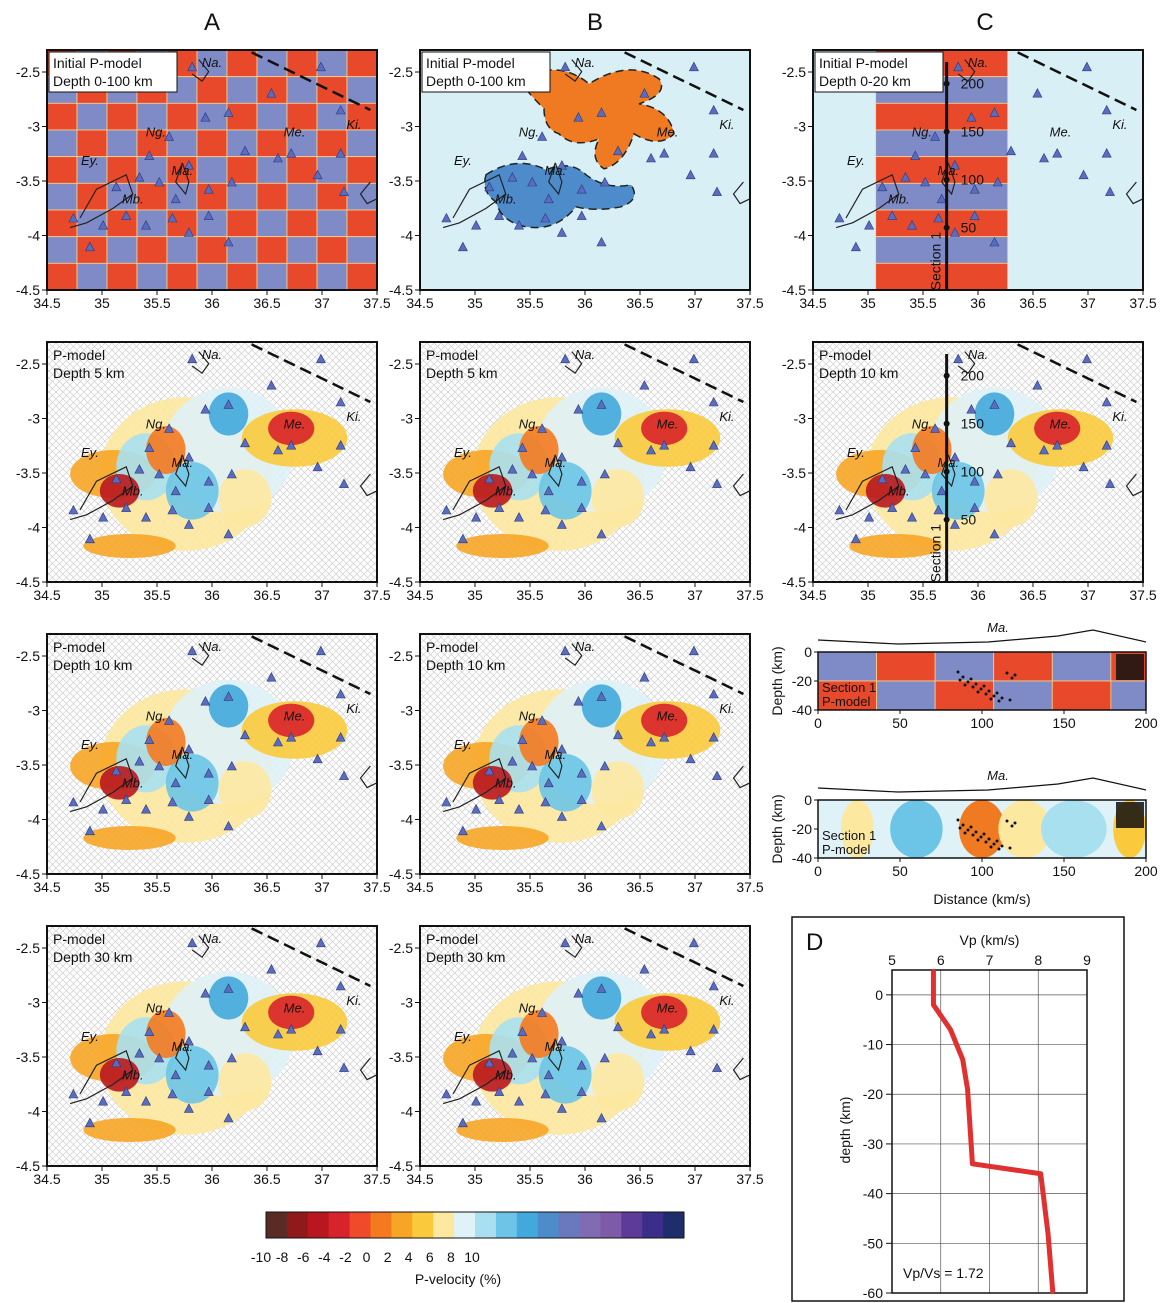  What do you see at coordinates (950, 1029) in the screenshot?
I see `vp-data-point` at bounding box center [950, 1029].